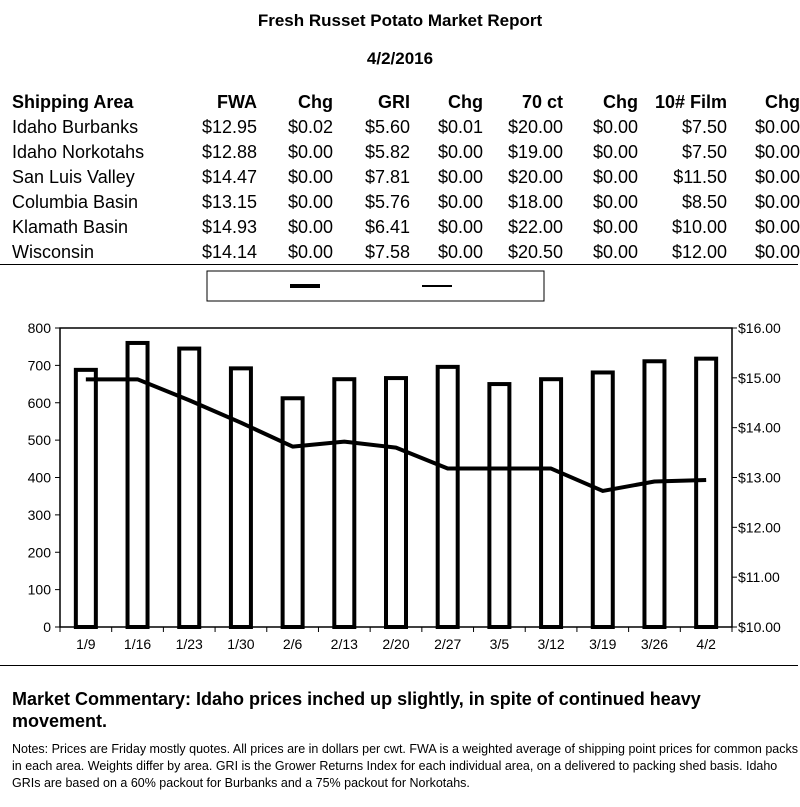  I want to click on x-axis-tick-label: 3/26, so click(654, 644).